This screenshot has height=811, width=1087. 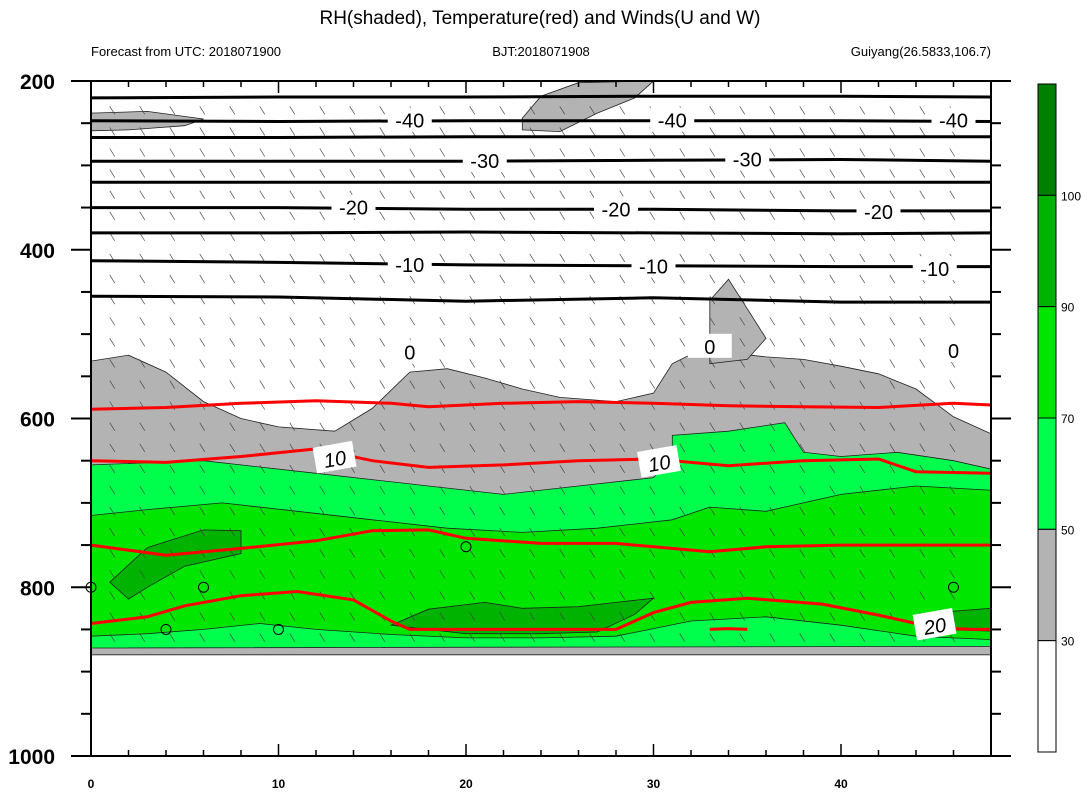 What do you see at coordinates (653, 268) in the screenshot?
I see `isotherm-label-9: -10` at bounding box center [653, 268].